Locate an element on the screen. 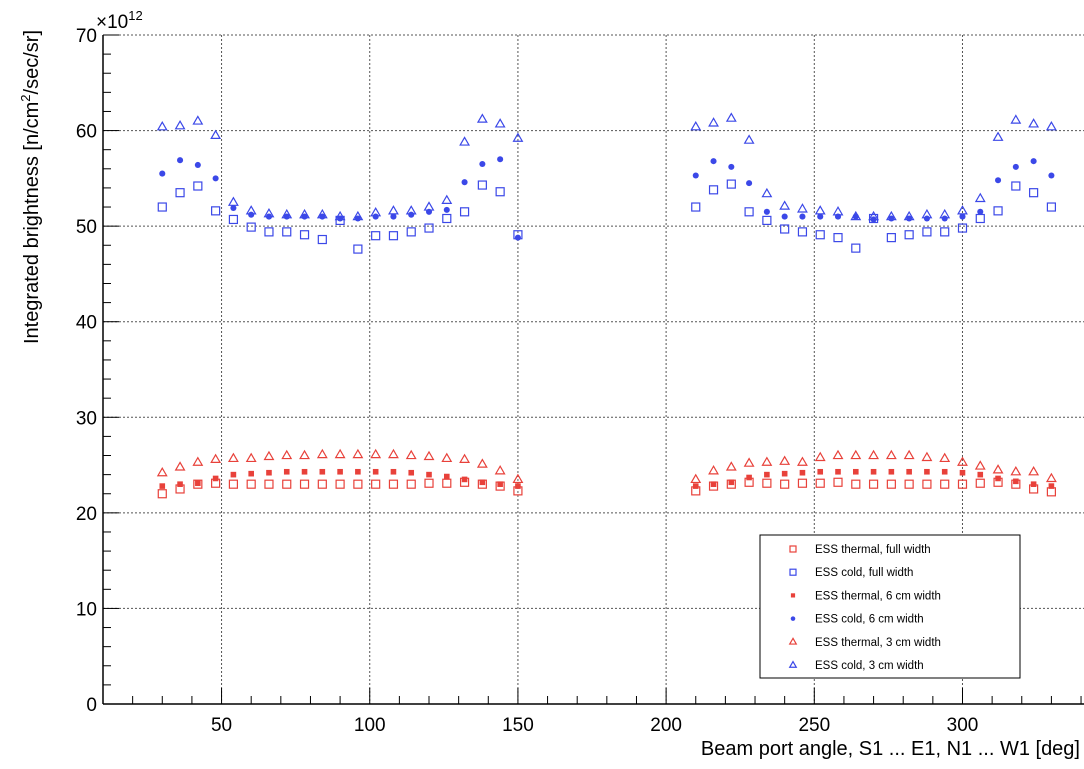 This screenshot has width=1084, height=769. y-tick-label: 40 is located at coordinates (86, 323).